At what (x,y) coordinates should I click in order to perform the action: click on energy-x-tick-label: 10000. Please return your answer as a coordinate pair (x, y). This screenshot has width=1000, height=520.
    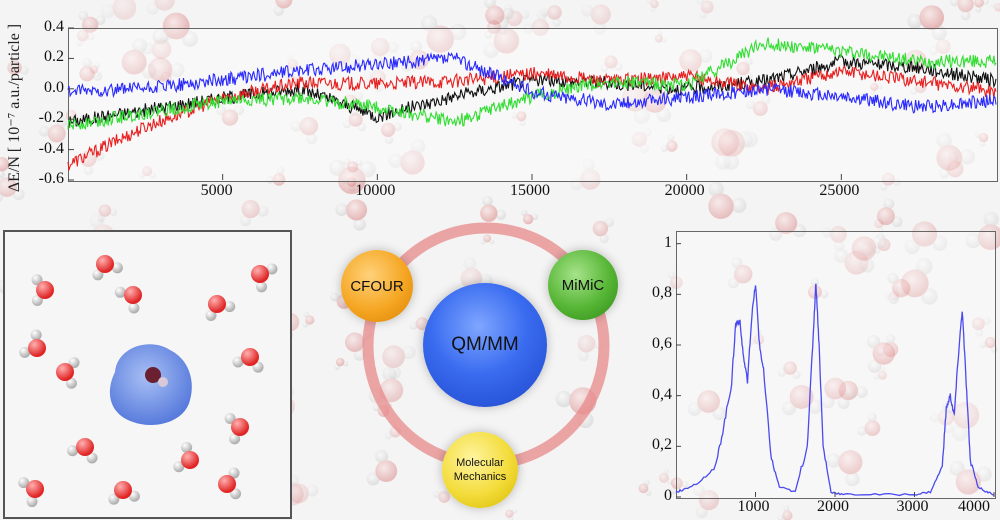
    Looking at the image, I should click on (375, 190).